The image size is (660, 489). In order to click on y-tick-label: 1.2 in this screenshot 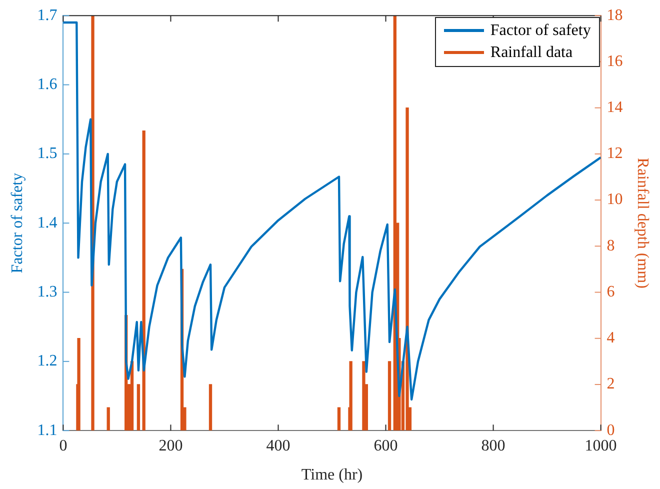, I will do `click(47, 361)`.